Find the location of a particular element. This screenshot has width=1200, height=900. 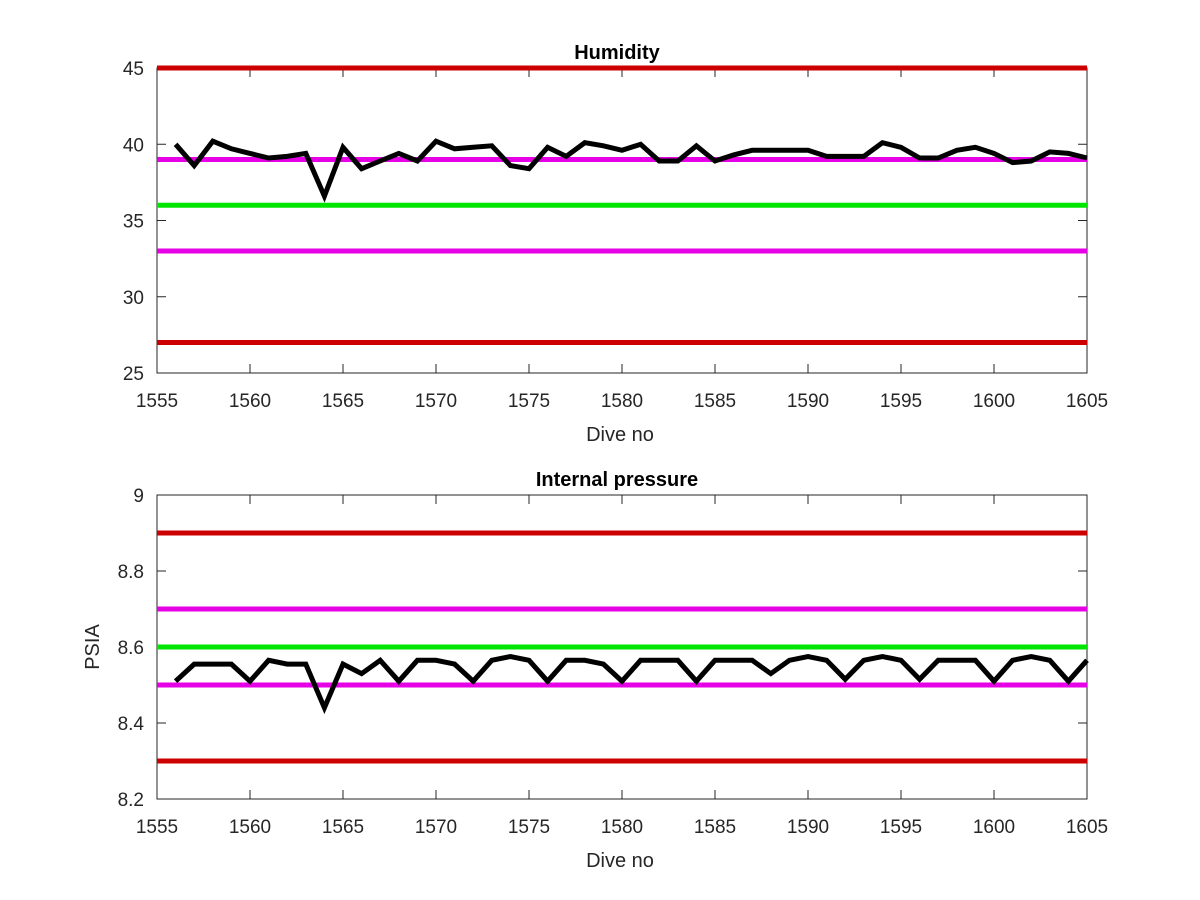

chart-title: Internal pressure is located at coordinates (617, 480).